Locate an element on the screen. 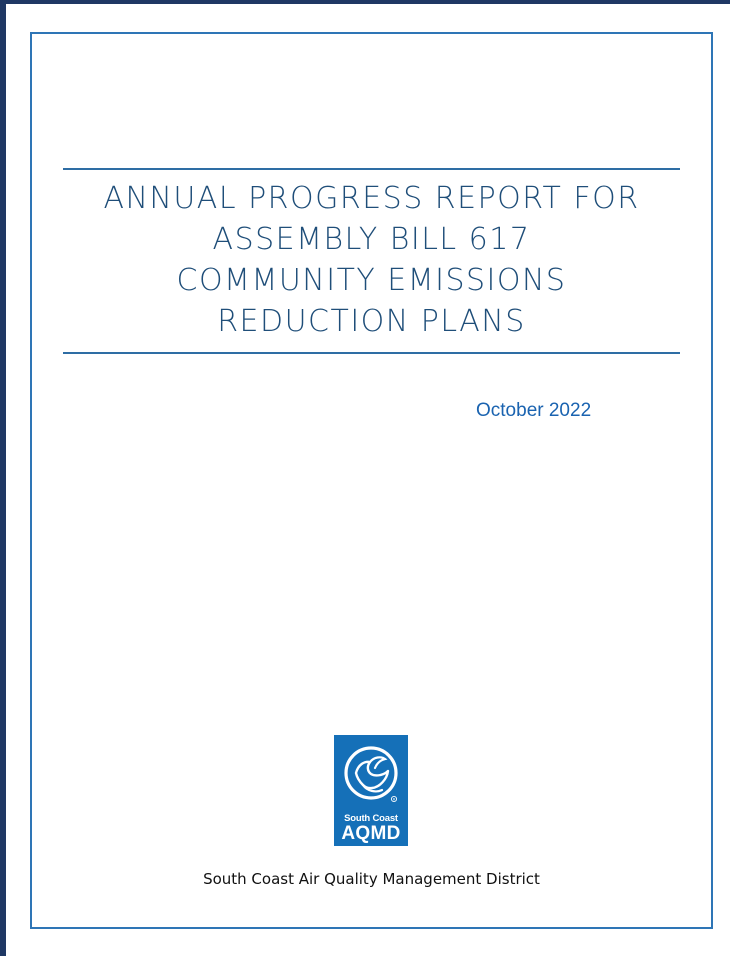  aqmd-logo: R South Coast AQMD is located at coordinates (371, 790).